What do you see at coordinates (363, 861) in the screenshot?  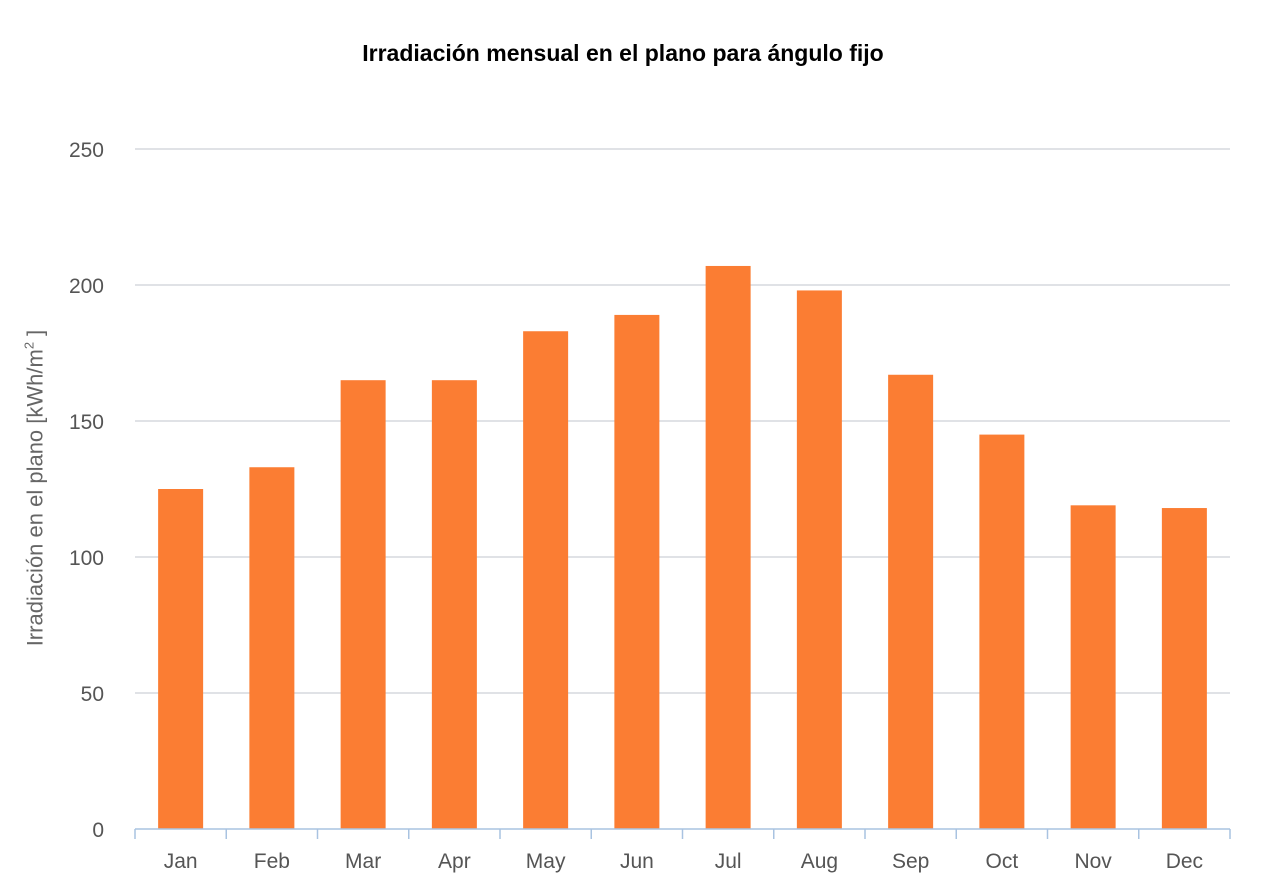 I see `x-tick-label: Mar` at bounding box center [363, 861].